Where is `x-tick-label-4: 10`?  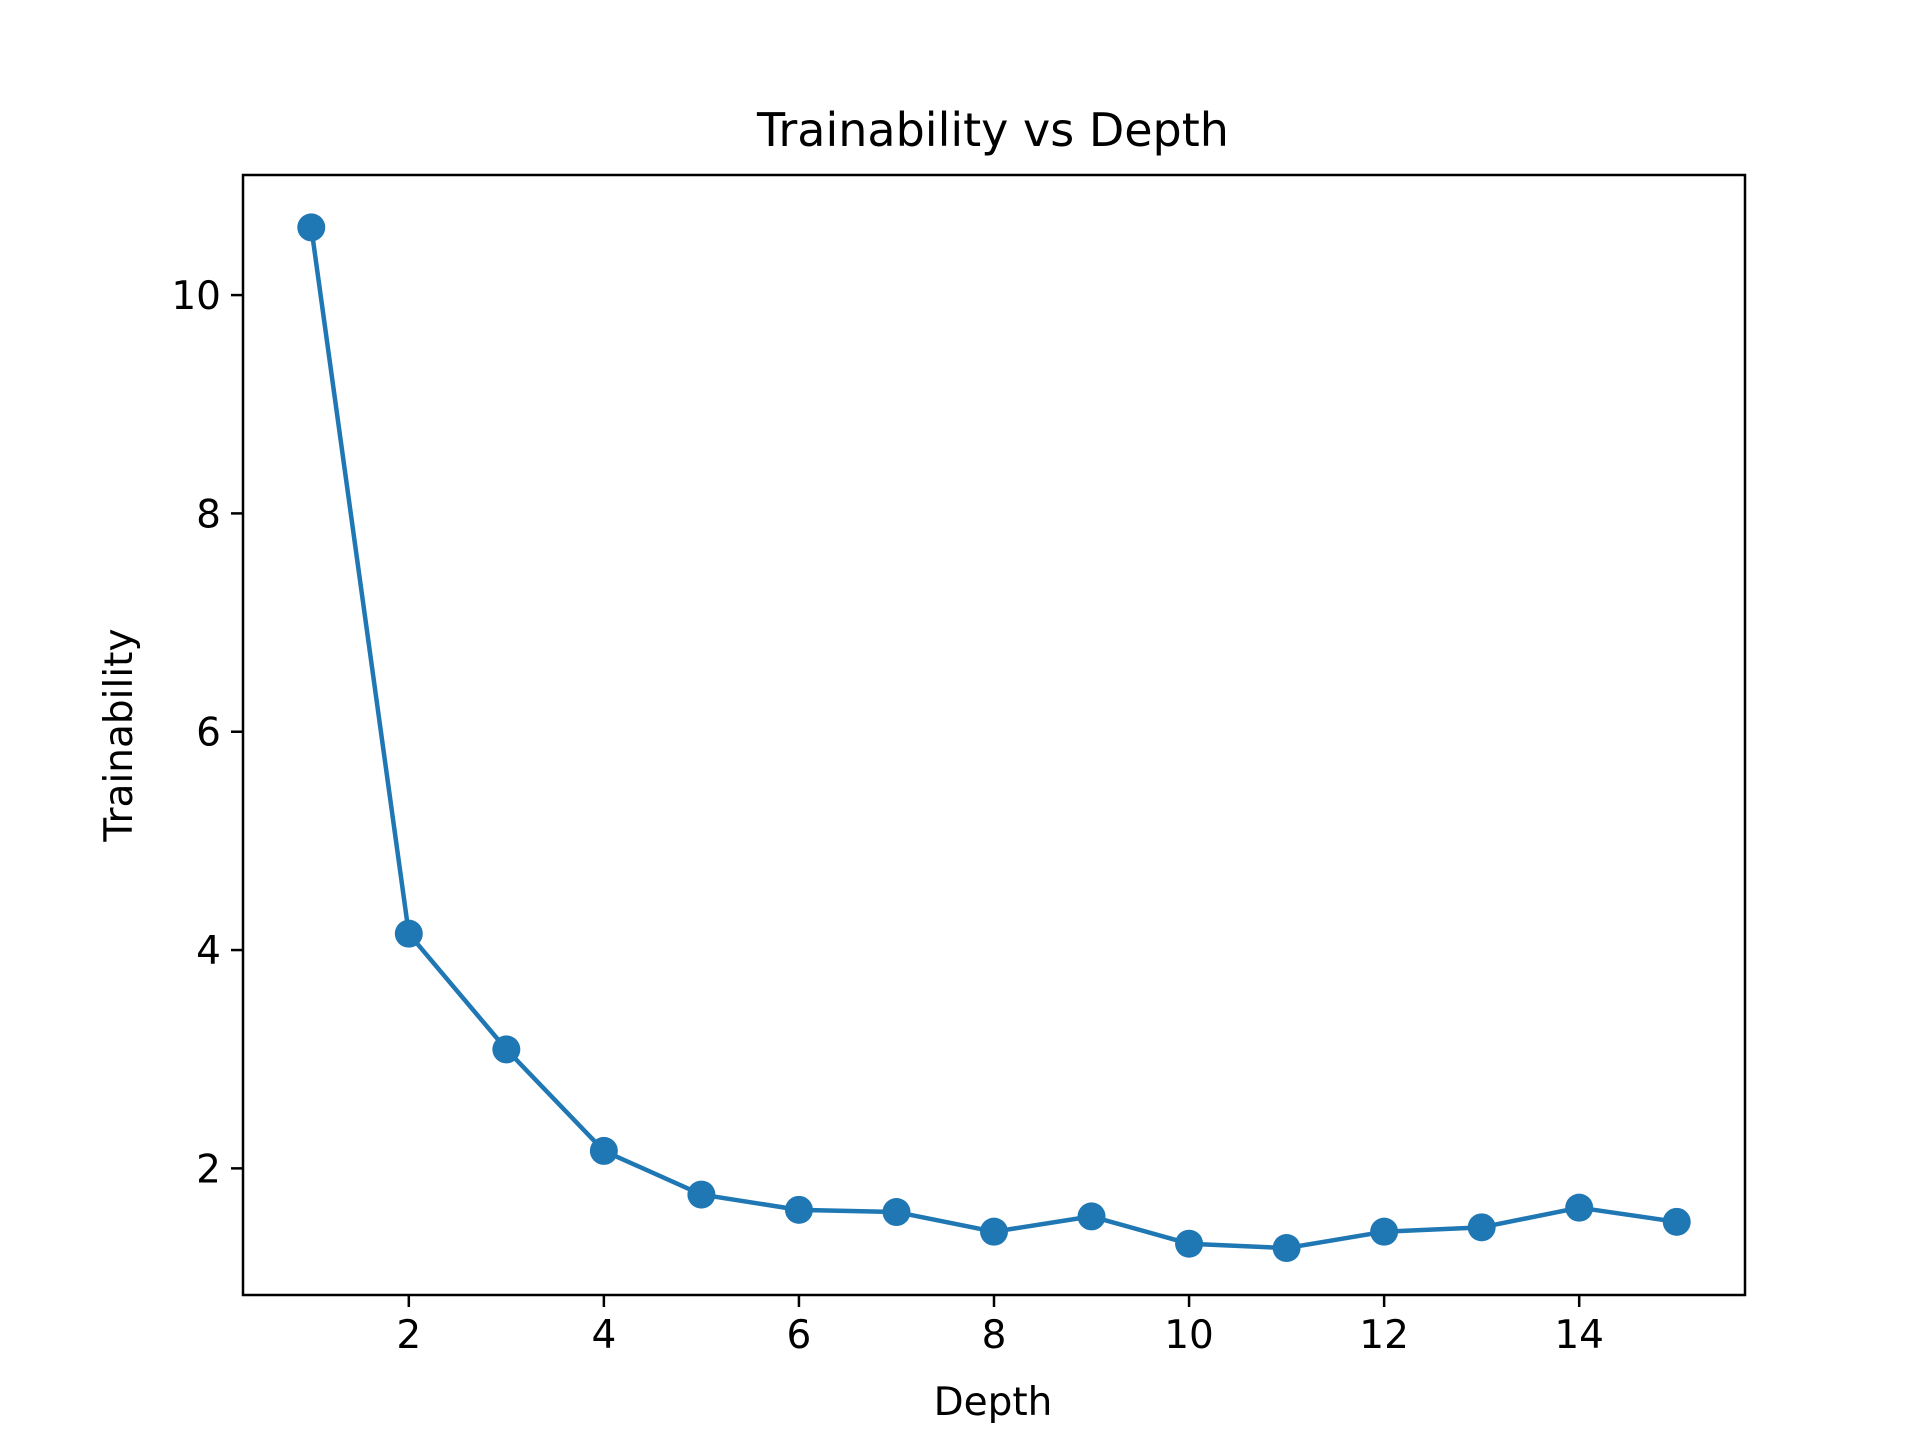
x-tick-label-4: 10 is located at coordinates (1189, 1335).